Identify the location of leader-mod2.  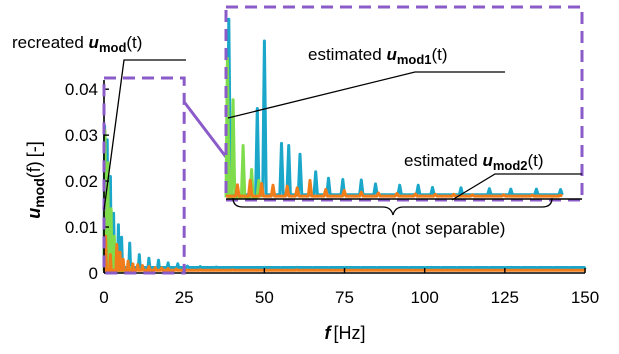
(516, 187).